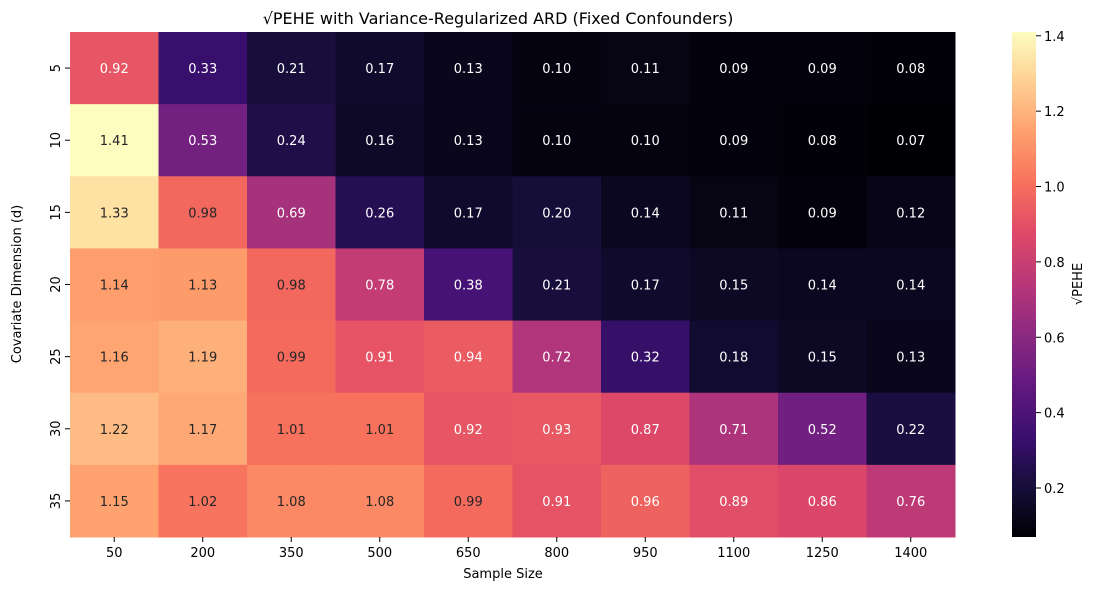 Image resolution: width=1097 pixels, height=590 pixels. I want to click on cell-value-label: 0.89, so click(733, 502).